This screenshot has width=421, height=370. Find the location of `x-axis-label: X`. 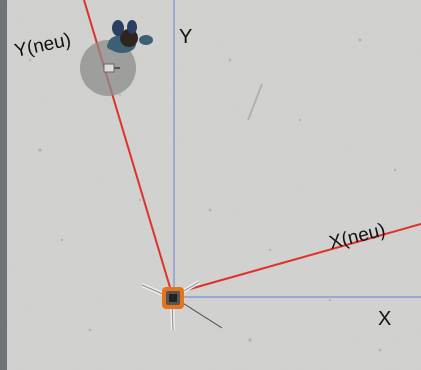

x-axis-label: X is located at coordinates (384, 319).